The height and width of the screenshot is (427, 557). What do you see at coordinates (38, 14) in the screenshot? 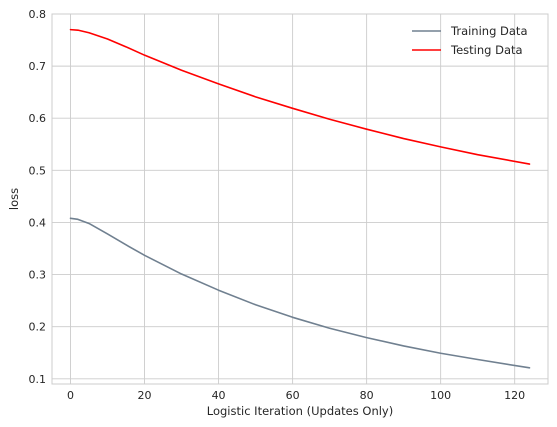
I see `y-tick-label: 0.8` at bounding box center [38, 14].